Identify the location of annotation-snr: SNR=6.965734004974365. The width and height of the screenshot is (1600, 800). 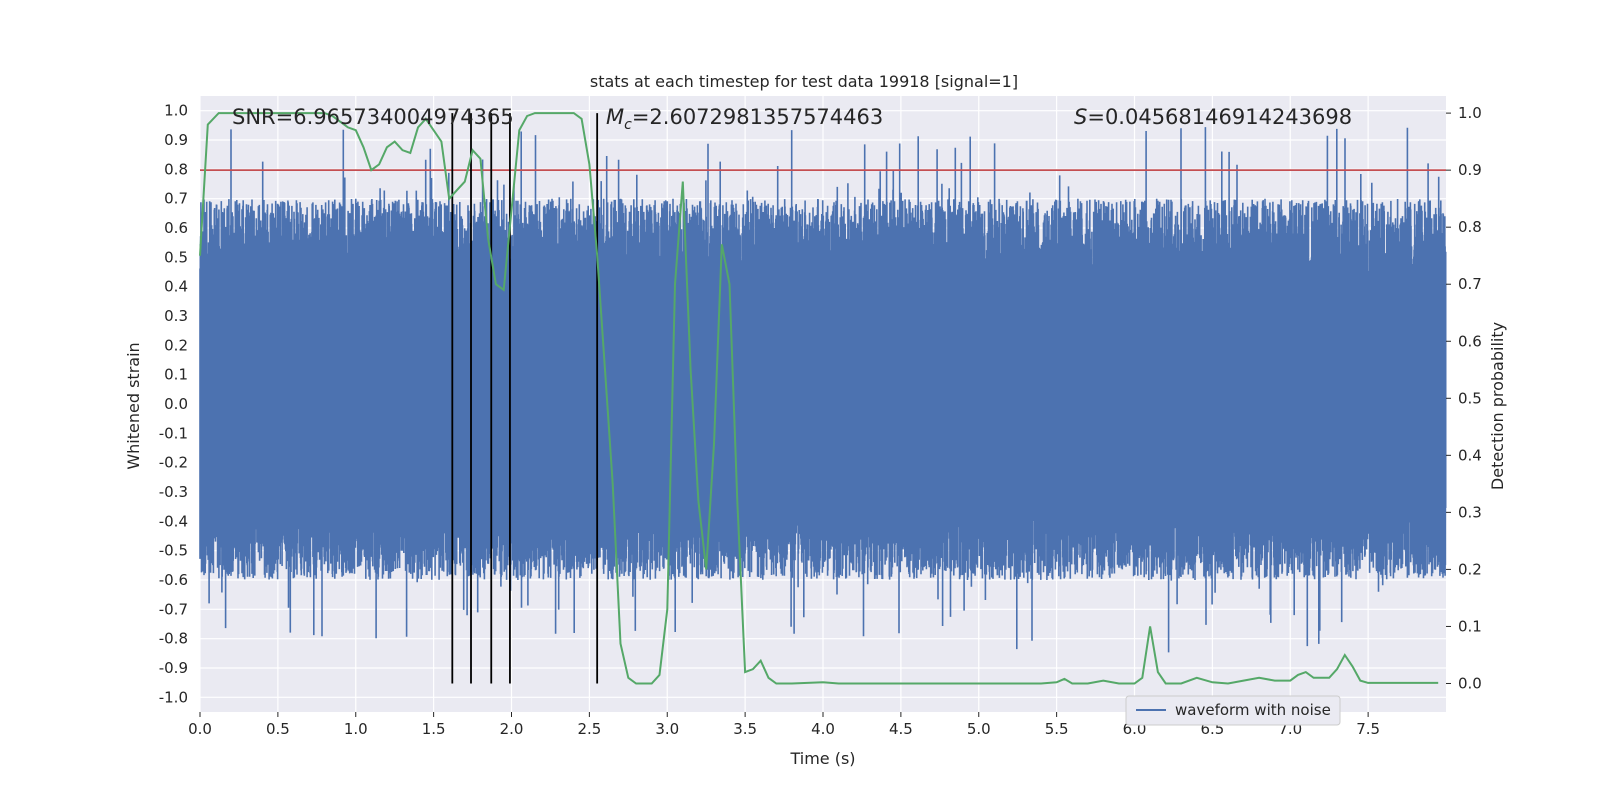
(373, 117).